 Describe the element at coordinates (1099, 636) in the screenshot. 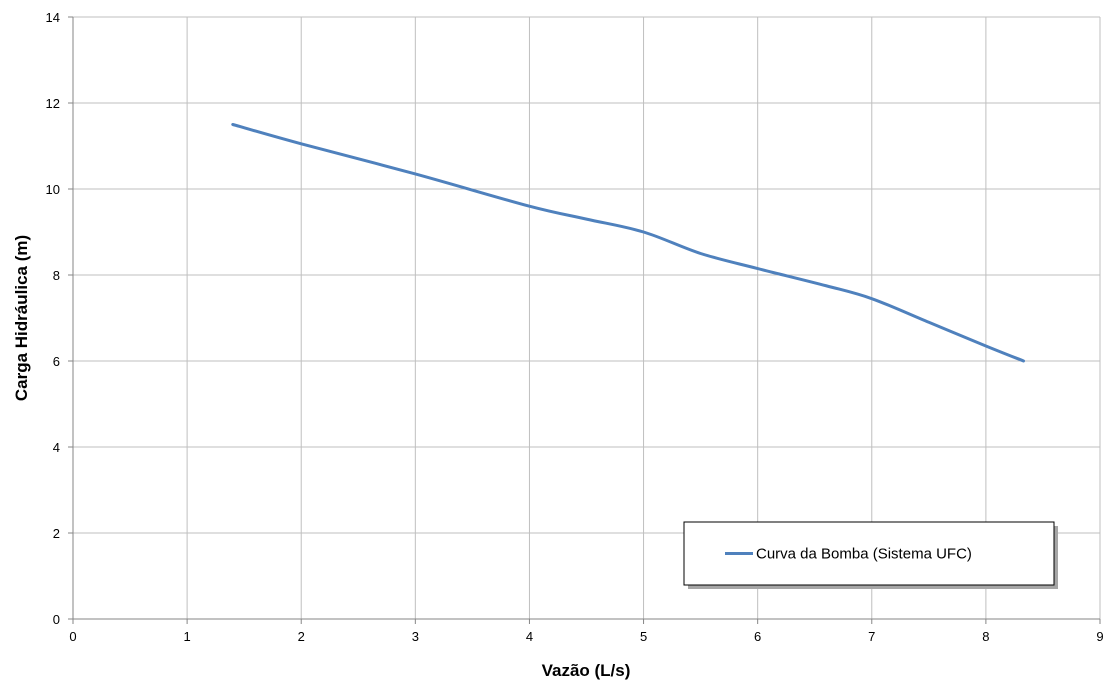

I see `x-tick-label: 9` at that location.